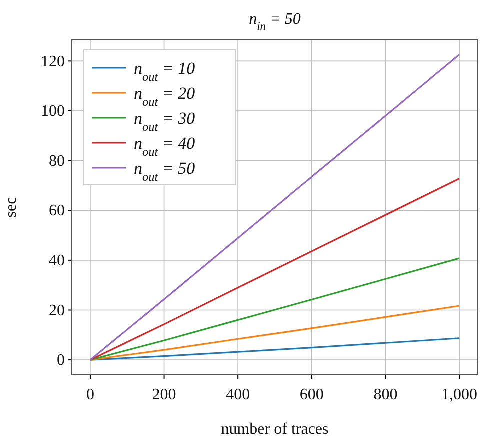 This screenshot has height=440, width=488. I want to click on y-tick-label: 0, so click(61, 361).